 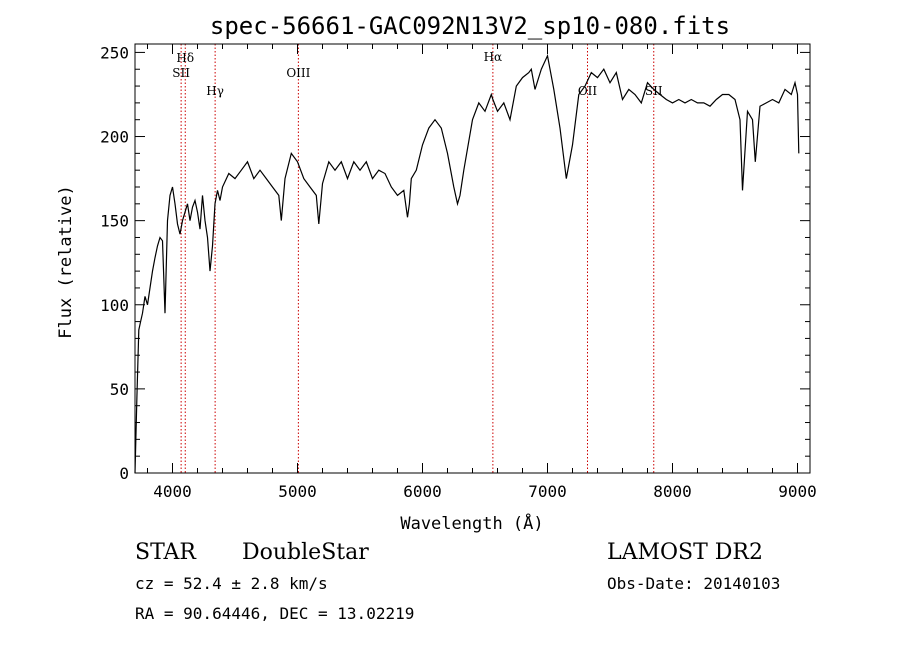 What do you see at coordinates (685, 552) in the screenshot?
I see `survey-name: LAMOST DR2` at bounding box center [685, 552].